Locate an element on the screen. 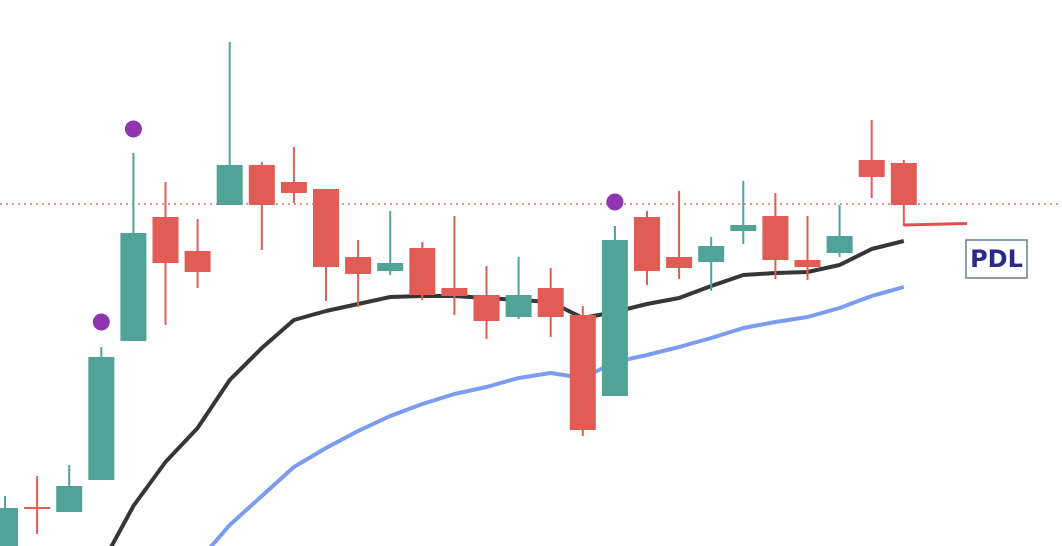 This screenshot has height=546, width=1062. pdl-box is located at coordinates (996, 259).